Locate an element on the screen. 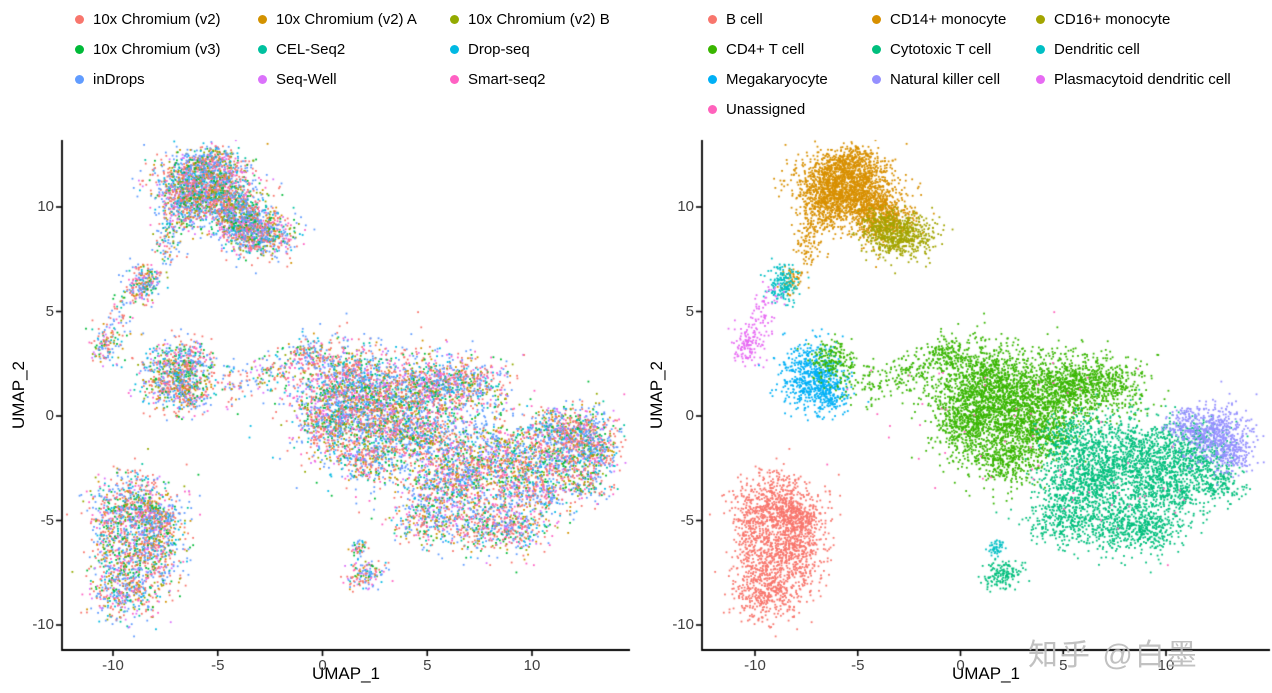 This screenshot has width=1272, height=693. legend-label: Unassigned is located at coordinates (766, 109).